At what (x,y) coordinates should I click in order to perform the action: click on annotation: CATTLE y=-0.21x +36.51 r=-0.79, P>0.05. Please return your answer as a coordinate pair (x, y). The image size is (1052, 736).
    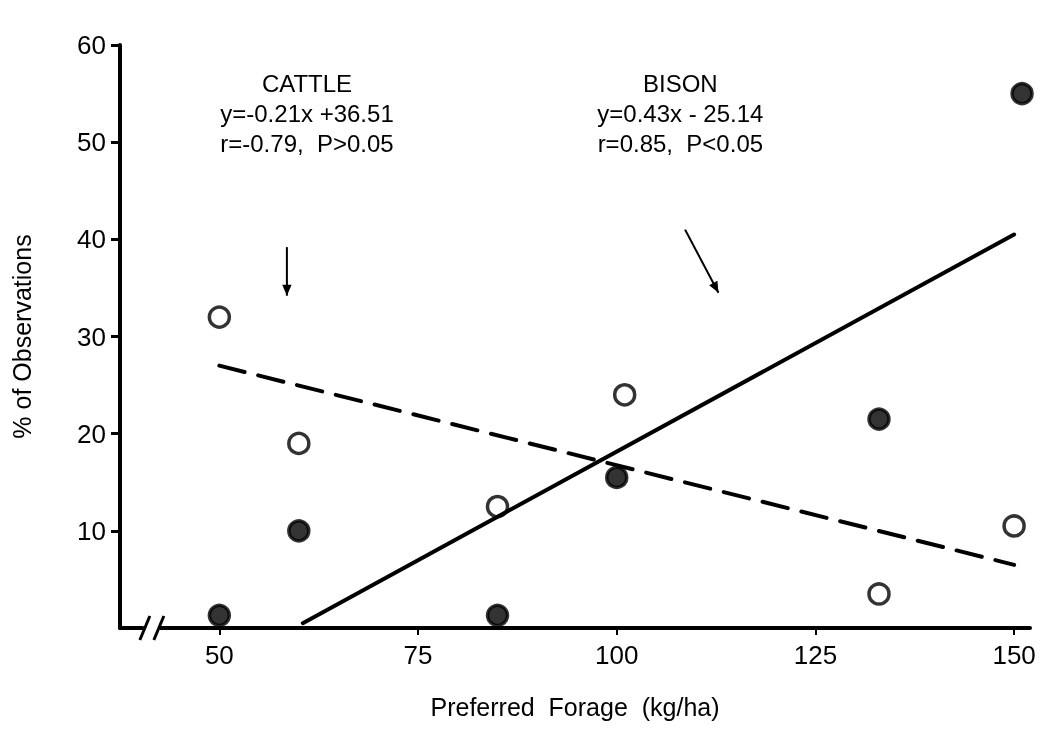
    Looking at the image, I should click on (307, 114).